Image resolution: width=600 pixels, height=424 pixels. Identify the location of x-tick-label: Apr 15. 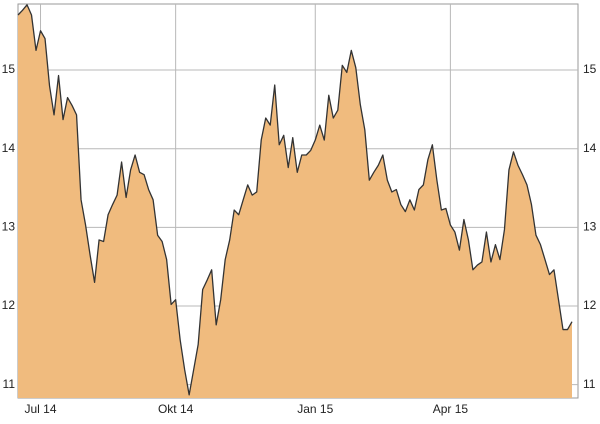
(451, 409).